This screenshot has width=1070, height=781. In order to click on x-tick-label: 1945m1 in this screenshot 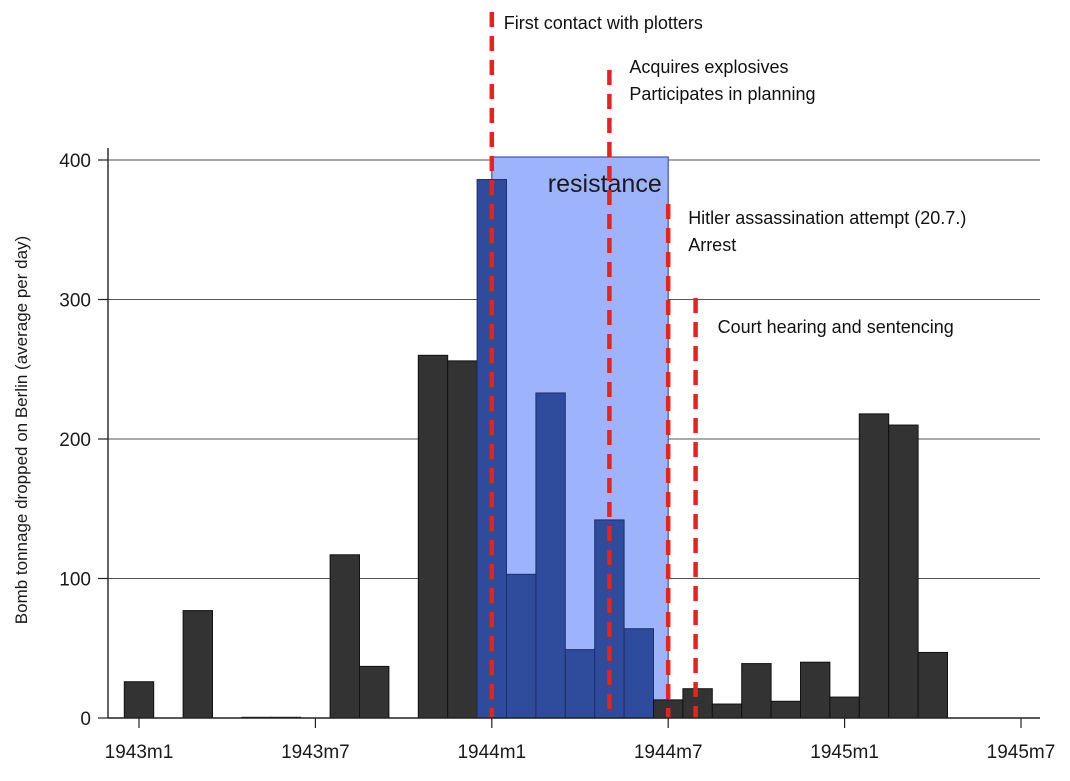, I will do `click(844, 752)`.